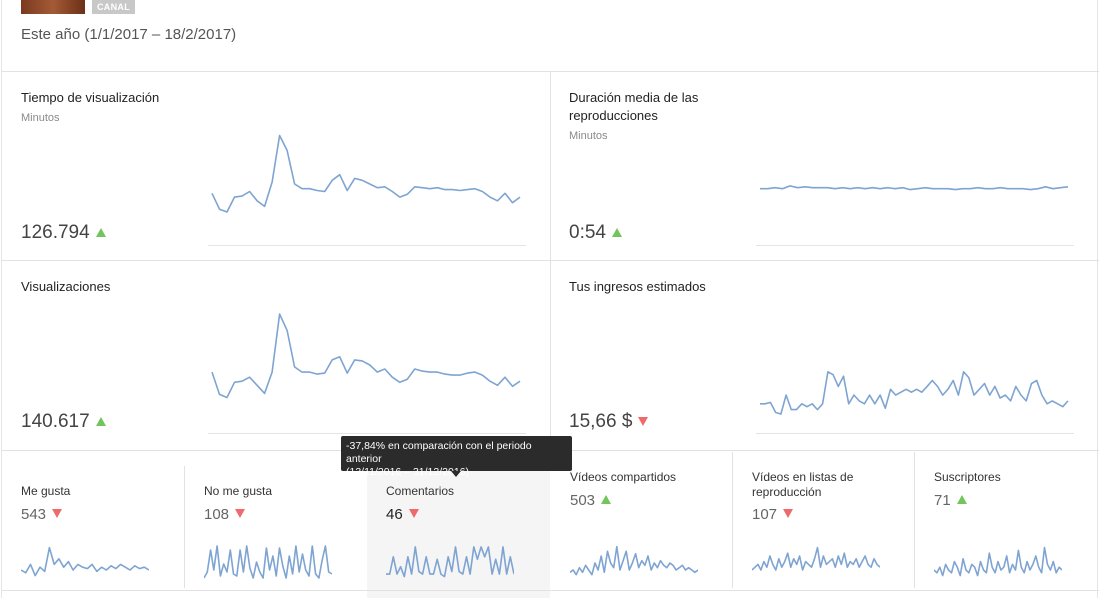  I want to click on metric-number: 126.794, so click(55, 232).